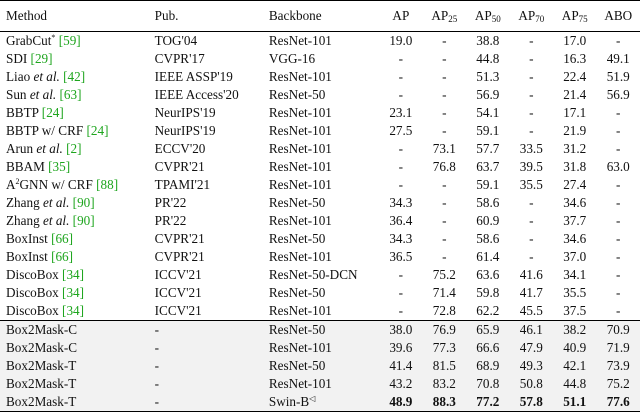  What do you see at coordinates (401, 220) in the screenshot?
I see `metric-cell: 36.4` at bounding box center [401, 220].